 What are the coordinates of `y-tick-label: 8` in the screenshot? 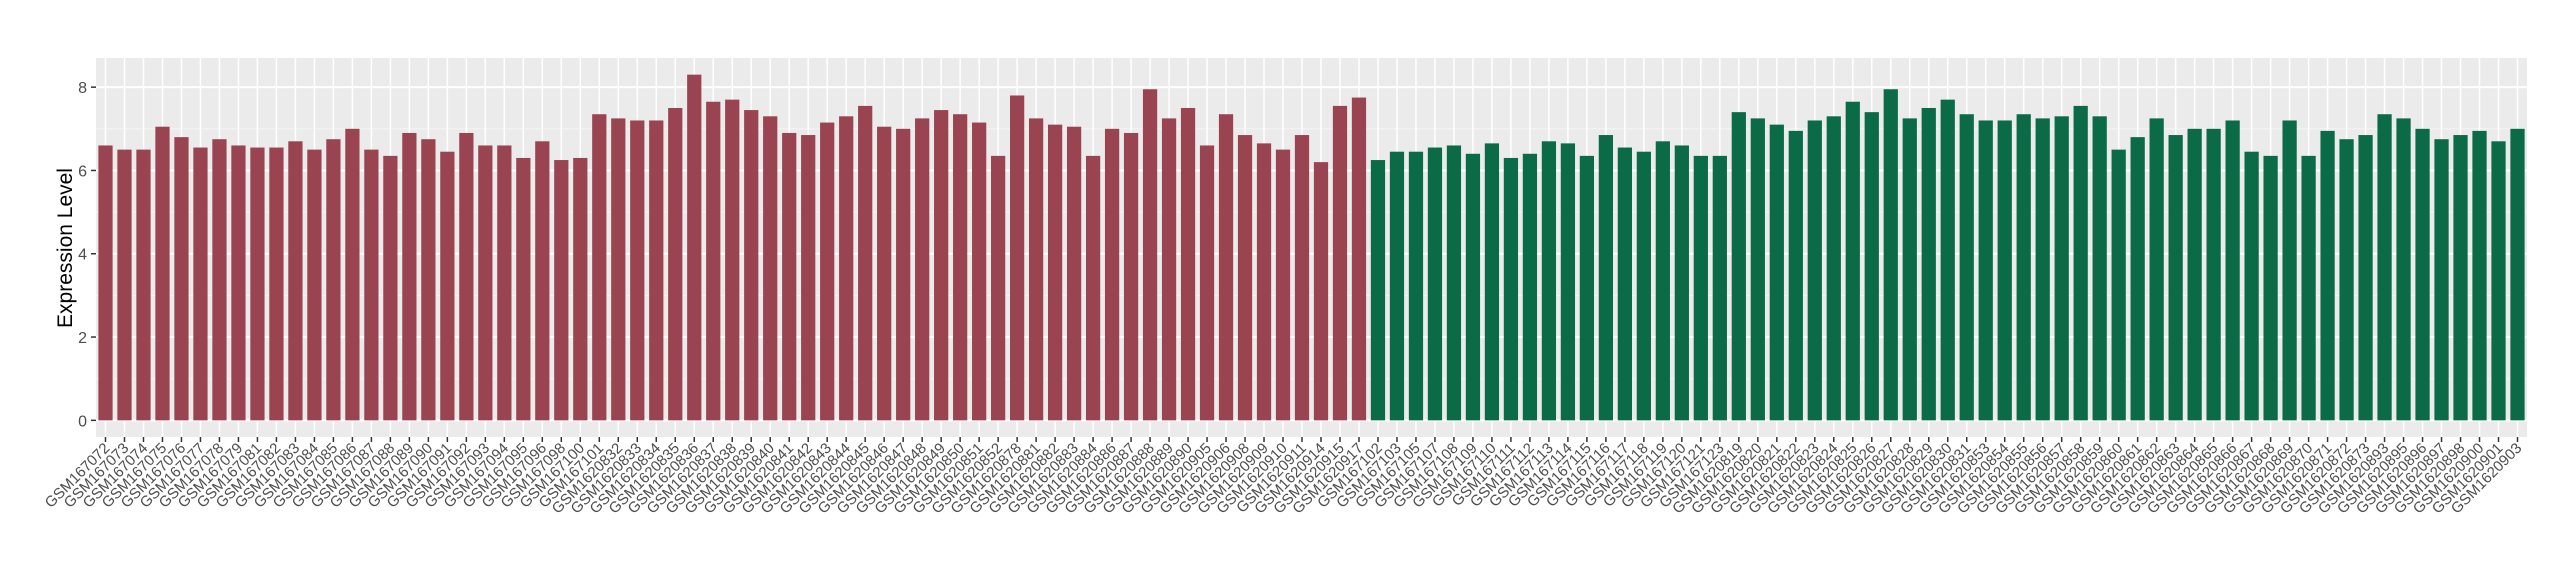 It's located at (82, 88).